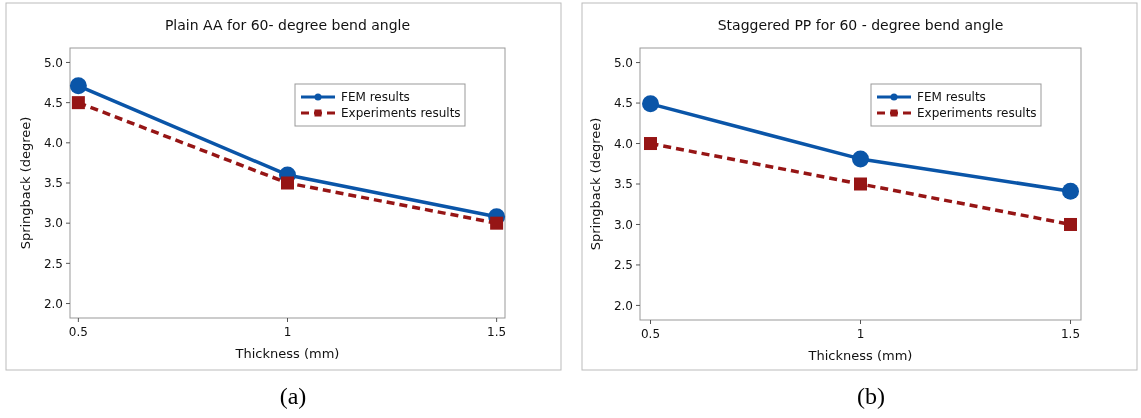 The width and height of the screenshot is (1141, 418). Describe the element at coordinates (871, 396) in the screenshot. I see `text: (b)` at that location.